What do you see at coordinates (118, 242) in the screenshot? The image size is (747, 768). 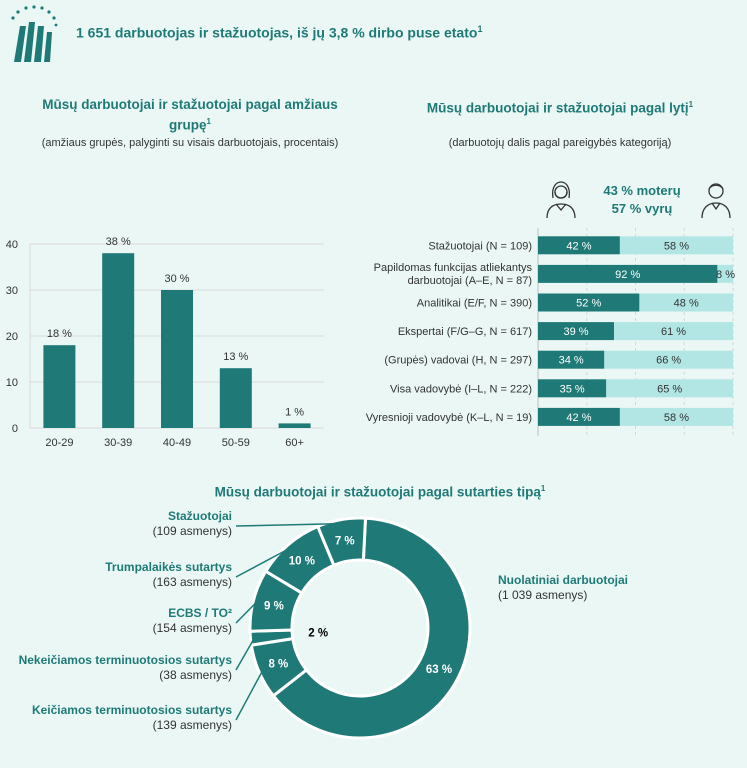 I see `bar-data-label: 38 %` at bounding box center [118, 242].